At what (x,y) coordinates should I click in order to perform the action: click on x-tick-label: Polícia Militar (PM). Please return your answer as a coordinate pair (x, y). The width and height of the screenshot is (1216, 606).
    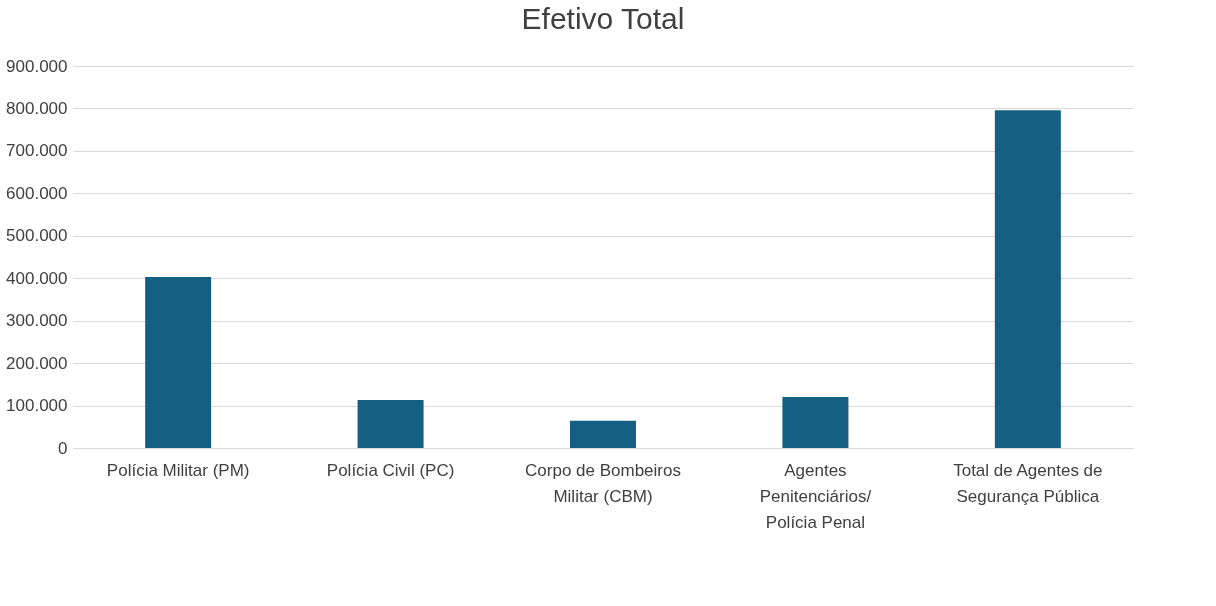
    Looking at the image, I should click on (178, 470).